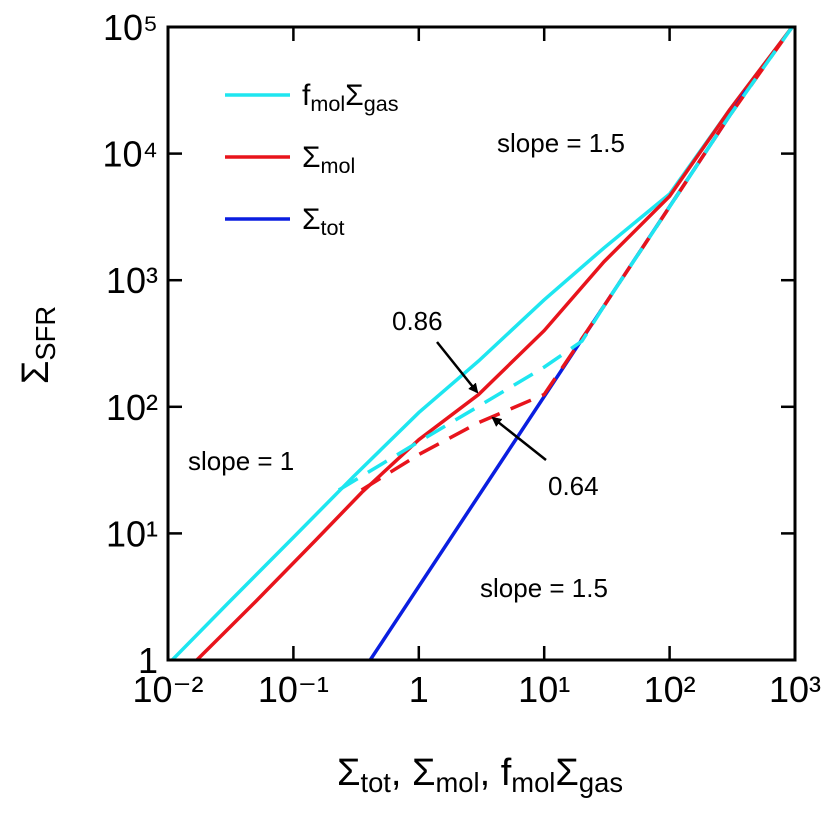 The width and height of the screenshot is (830, 818). I want to click on legend-label: Σmol, so click(328, 159).